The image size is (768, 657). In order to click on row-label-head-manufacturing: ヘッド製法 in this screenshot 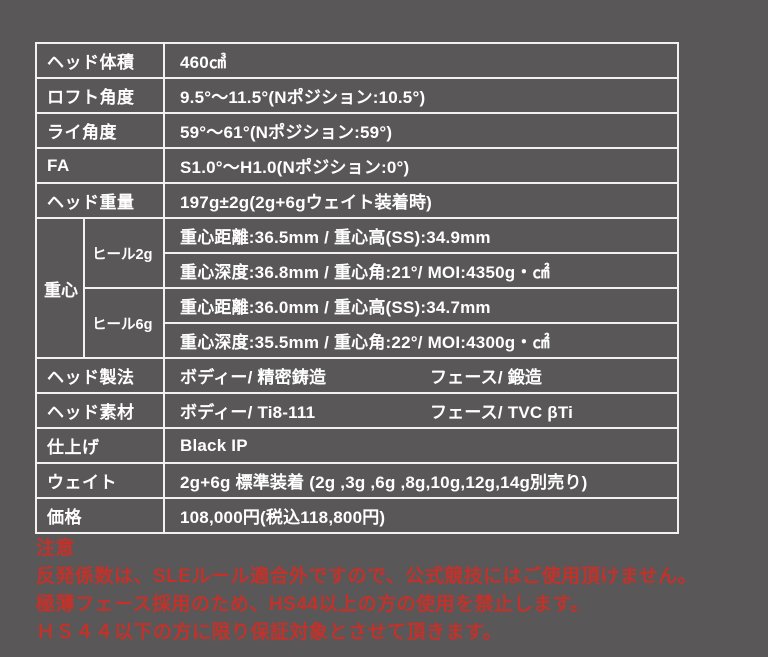, I will do `click(100, 375)`.